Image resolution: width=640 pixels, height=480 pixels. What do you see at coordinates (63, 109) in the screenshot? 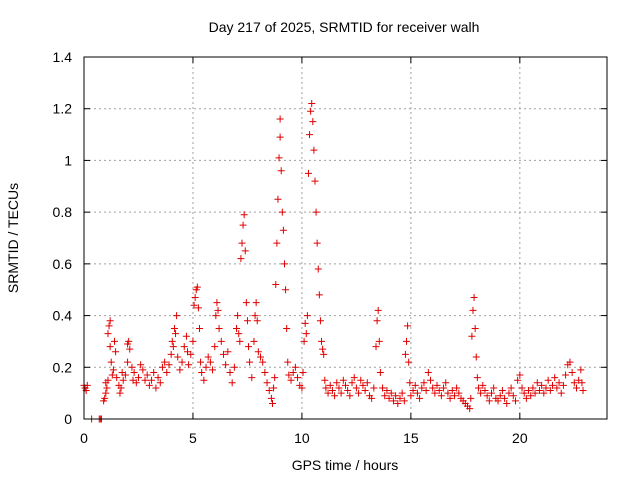
I see `y-tick-label: 1.2` at bounding box center [63, 109].